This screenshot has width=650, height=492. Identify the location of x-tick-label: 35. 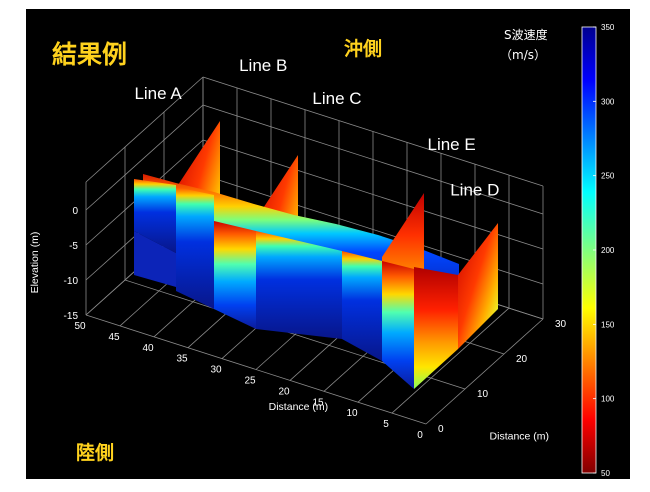
(182, 359).